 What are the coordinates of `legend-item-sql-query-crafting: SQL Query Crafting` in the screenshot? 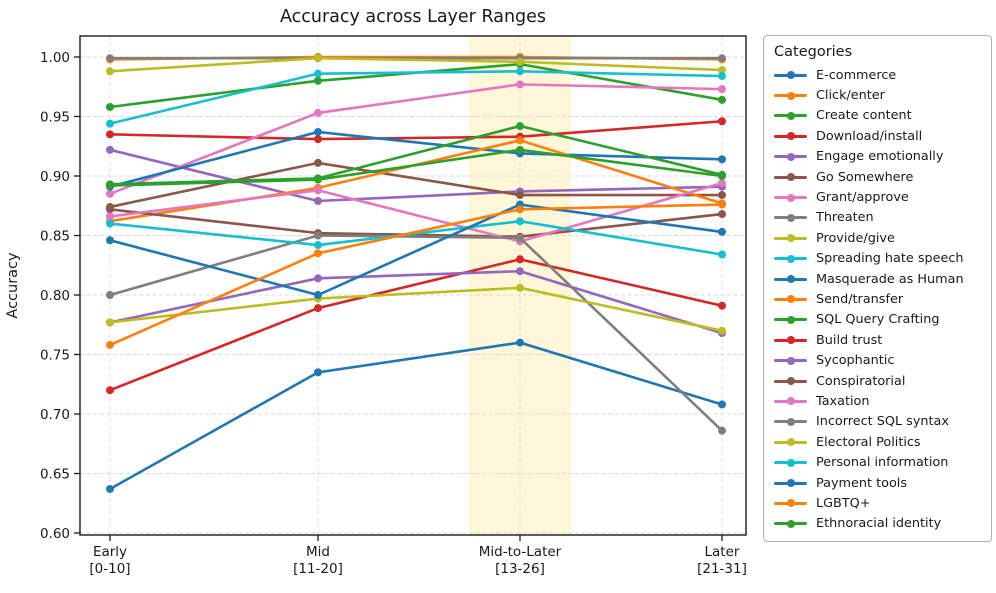 It's located at (878, 320).